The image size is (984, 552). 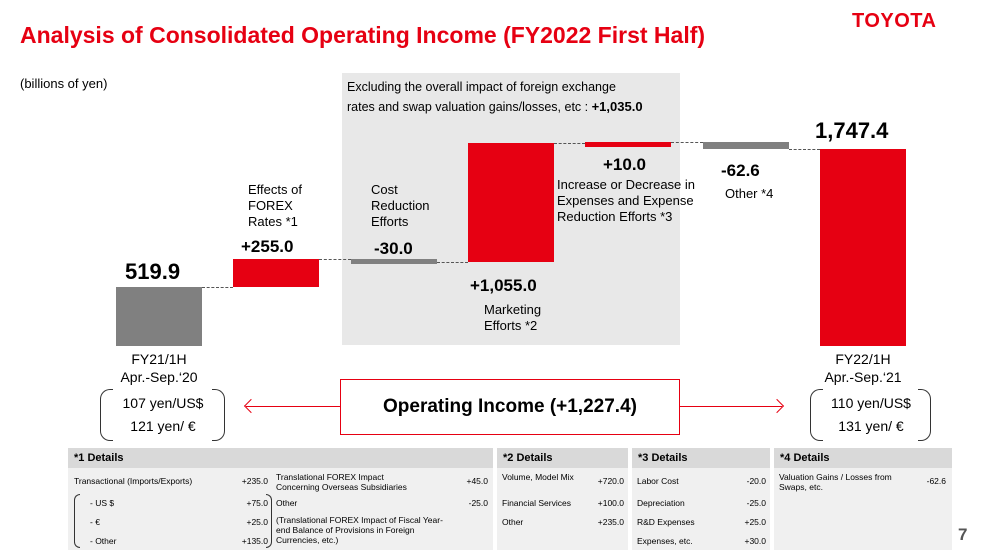 What do you see at coordinates (64, 83) in the screenshot?
I see `units-label: (billions of yen)` at bounding box center [64, 83].